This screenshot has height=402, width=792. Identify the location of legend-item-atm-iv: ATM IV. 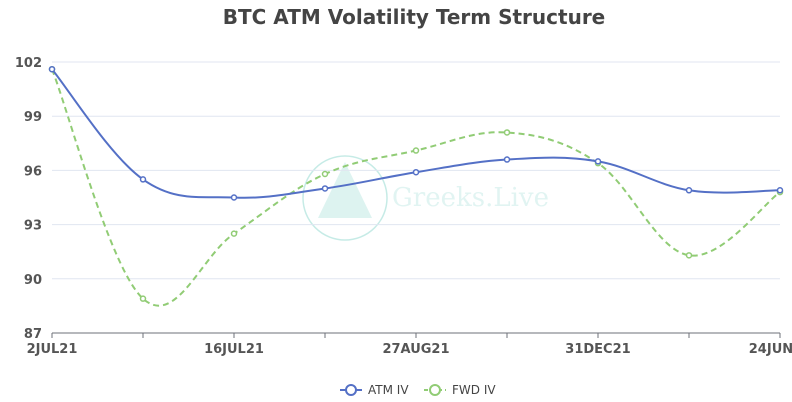
(374, 390).